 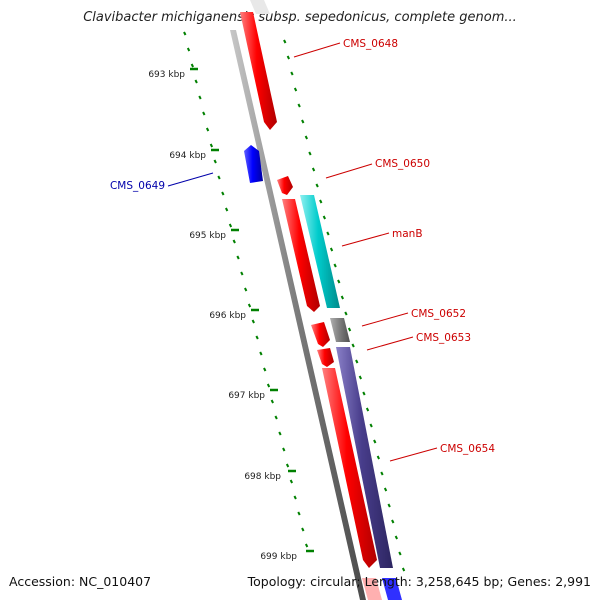 What do you see at coordinates (402, 164) in the screenshot?
I see `gene-label-CMS_0650: CMS_0650` at bounding box center [402, 164].